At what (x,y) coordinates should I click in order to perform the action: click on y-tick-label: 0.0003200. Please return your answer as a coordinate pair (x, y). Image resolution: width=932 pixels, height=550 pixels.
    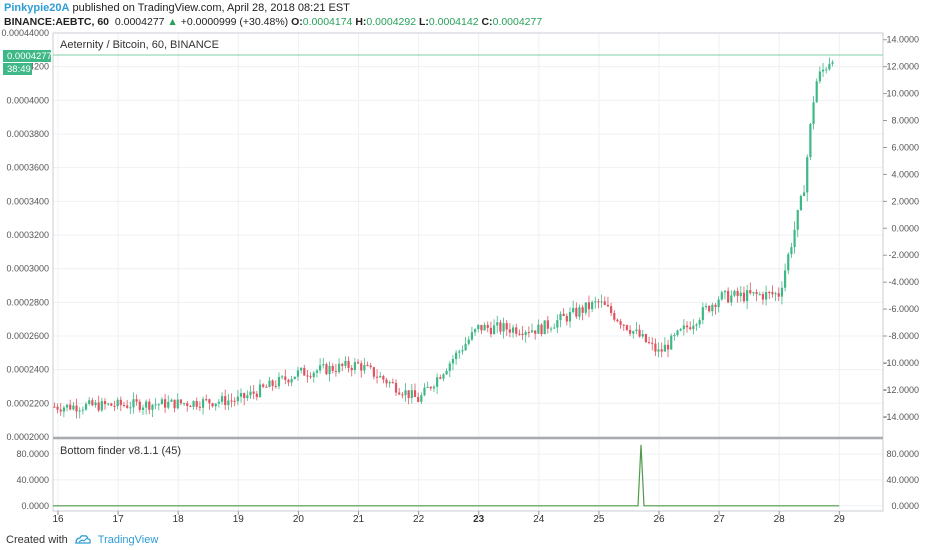
    Looking at the image, I should click on (27, 235).